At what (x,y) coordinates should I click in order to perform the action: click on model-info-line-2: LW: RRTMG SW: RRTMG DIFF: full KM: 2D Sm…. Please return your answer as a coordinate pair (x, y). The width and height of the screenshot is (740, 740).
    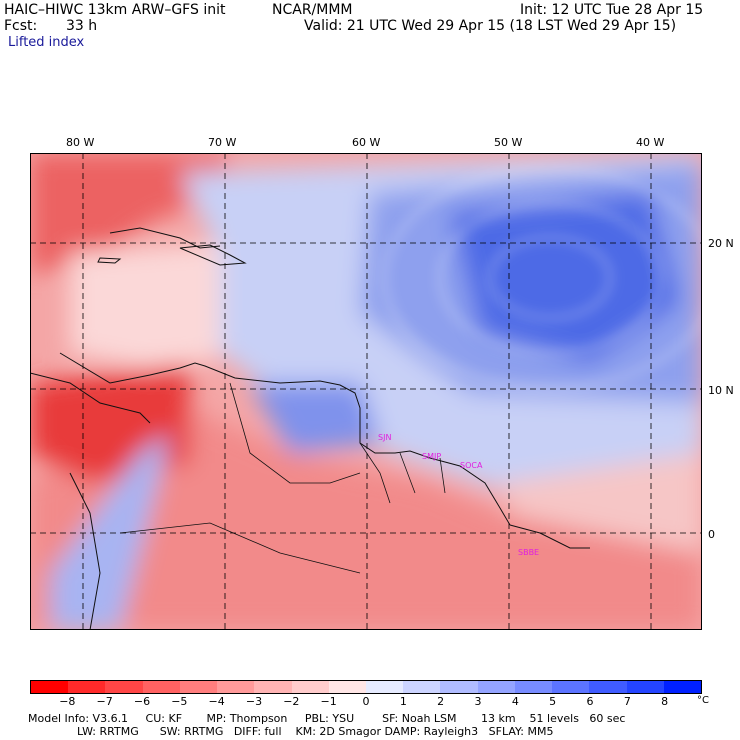
    Looking at the image, I should click on (291, 731).